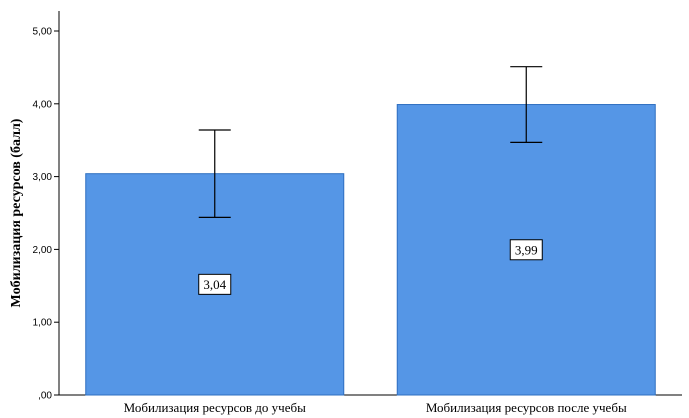 This screenshot has width=689, height=418. I want to click on y-tick-label-5: 5,00, so click(43, 32).